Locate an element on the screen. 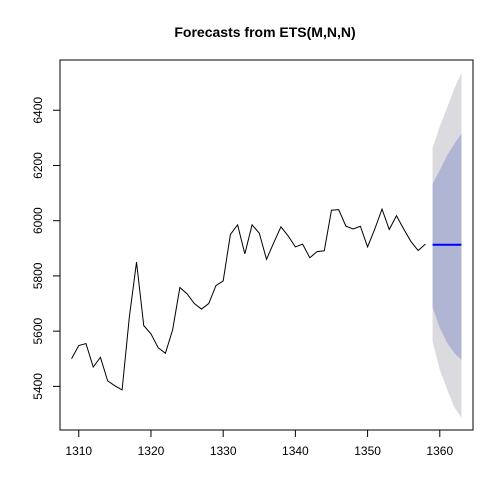  x-tick-label: 1350 is located at coordinates (367, 451).